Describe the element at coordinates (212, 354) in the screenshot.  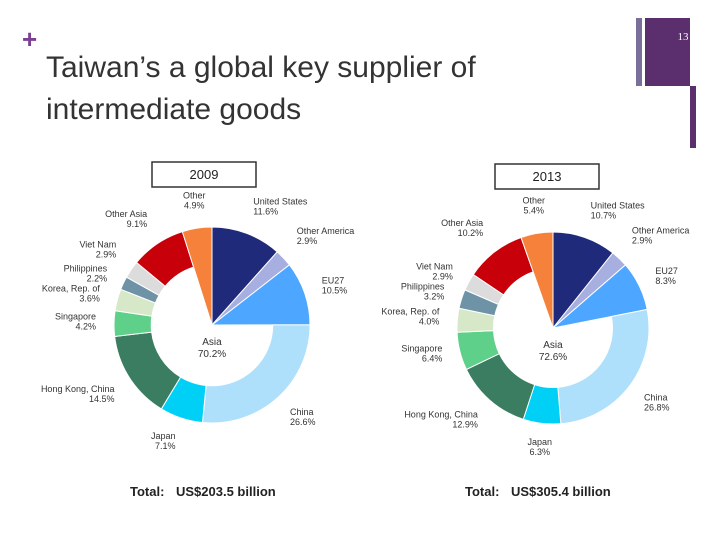
I see `group-value: 70.2%` at that location.